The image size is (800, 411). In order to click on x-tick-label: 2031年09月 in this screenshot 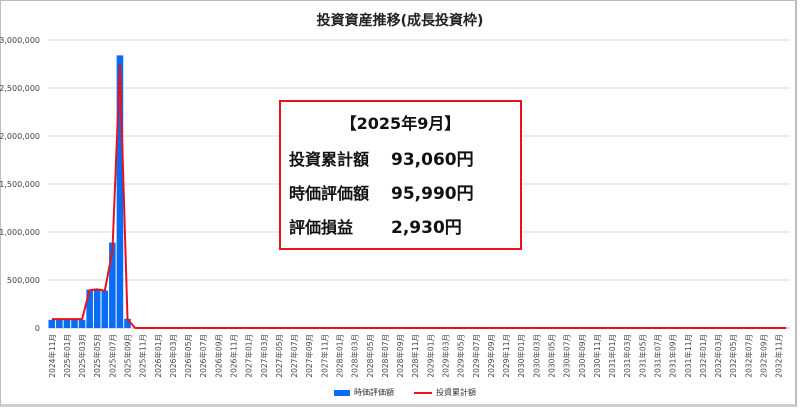, I will do `click(673, 356)`.